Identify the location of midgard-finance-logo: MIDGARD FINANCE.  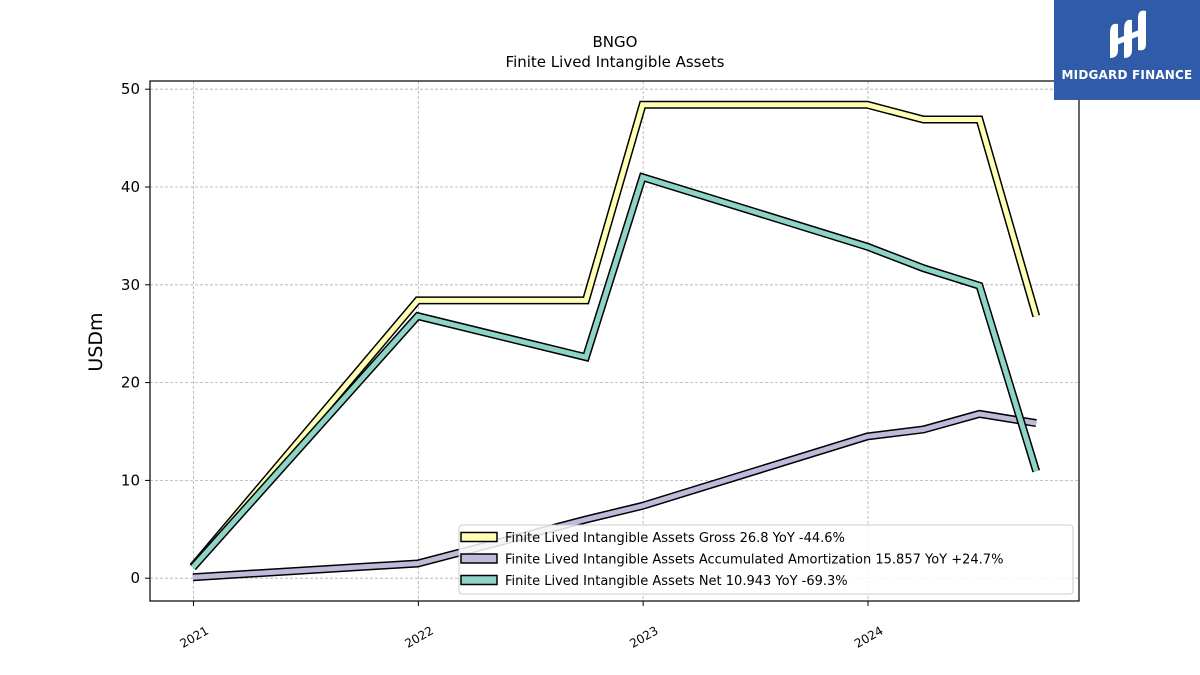
(1127, 50).